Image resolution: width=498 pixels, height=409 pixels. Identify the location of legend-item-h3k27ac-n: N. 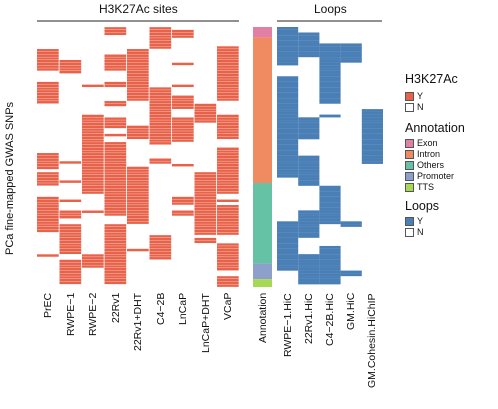
(414, 107).